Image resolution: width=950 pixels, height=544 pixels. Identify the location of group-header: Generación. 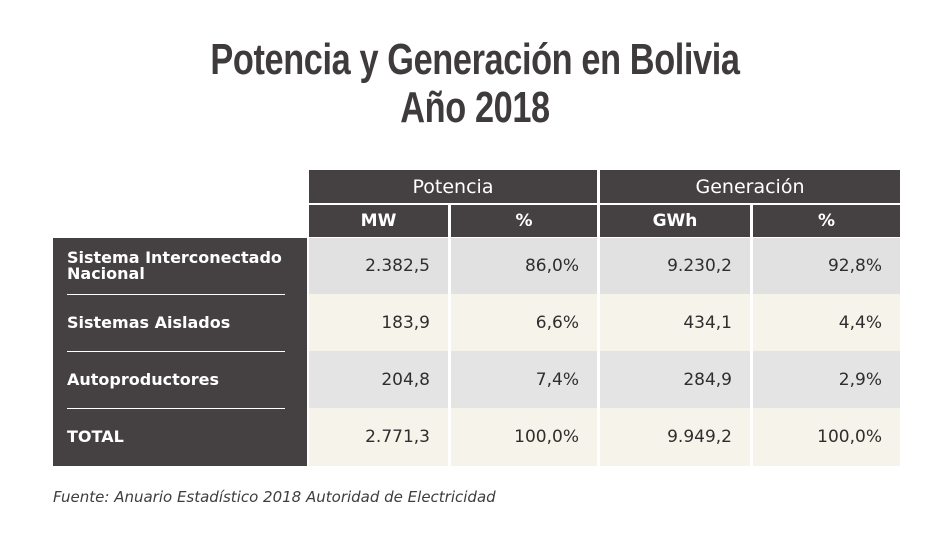
(750, 186).